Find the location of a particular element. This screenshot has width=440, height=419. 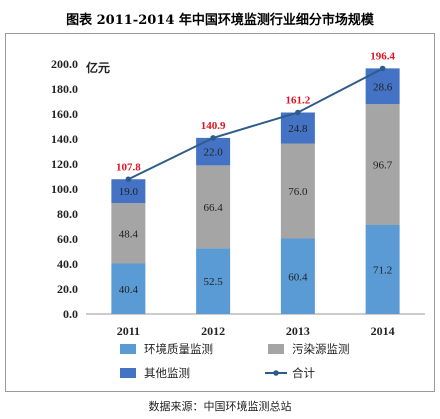

total-value-label: 107.8 is located at coordinates (128, 167).